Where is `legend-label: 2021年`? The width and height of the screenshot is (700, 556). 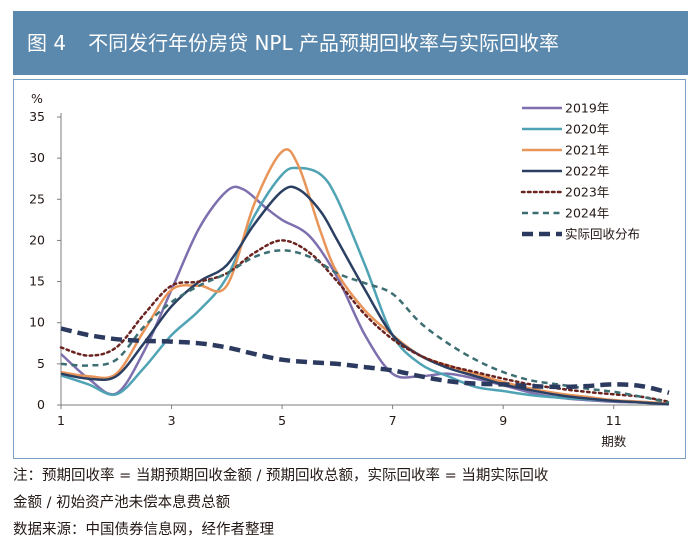 legend-label: 2021年 is located at coordinates (587, 150).